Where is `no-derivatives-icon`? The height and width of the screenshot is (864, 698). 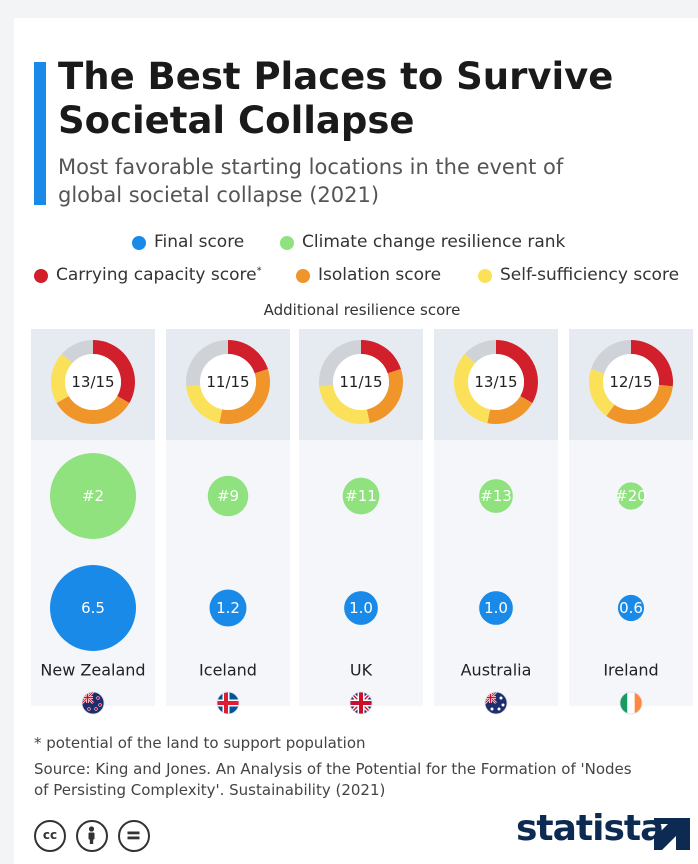 no-derivatives-icon is located at coordinates (134, 836).